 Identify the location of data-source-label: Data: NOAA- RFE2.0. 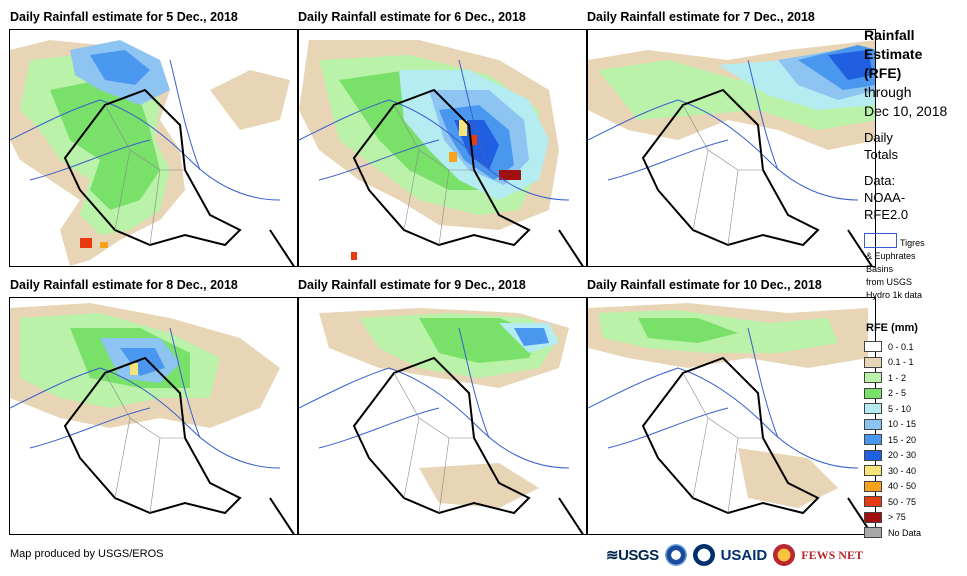
(886, 197).